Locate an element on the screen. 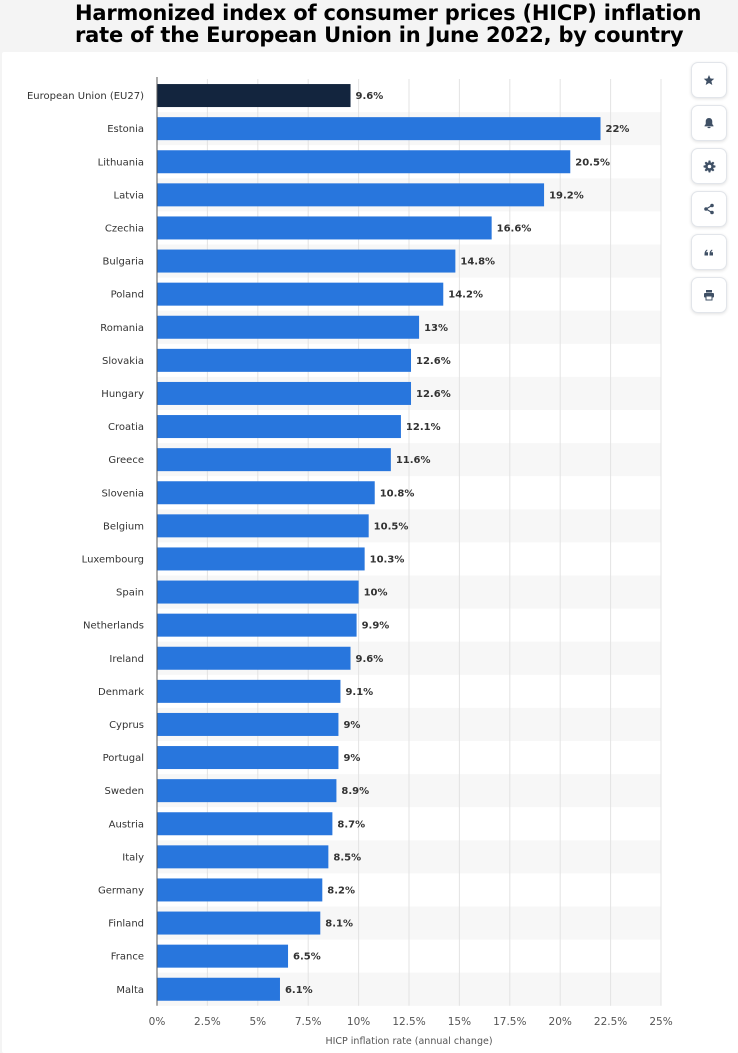  x-tick-label: 15% is located at coordinates (459, 1022).